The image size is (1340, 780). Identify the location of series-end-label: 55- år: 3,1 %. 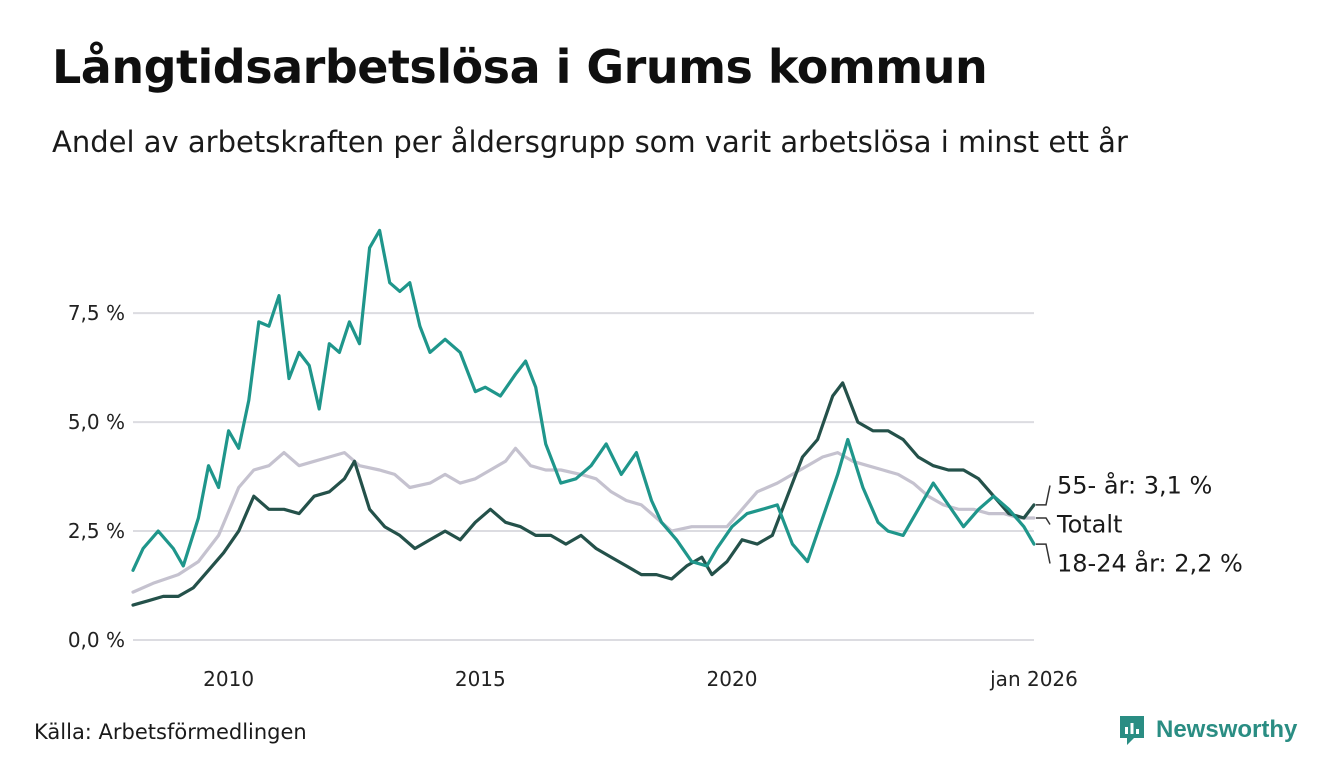
(1134, 485).